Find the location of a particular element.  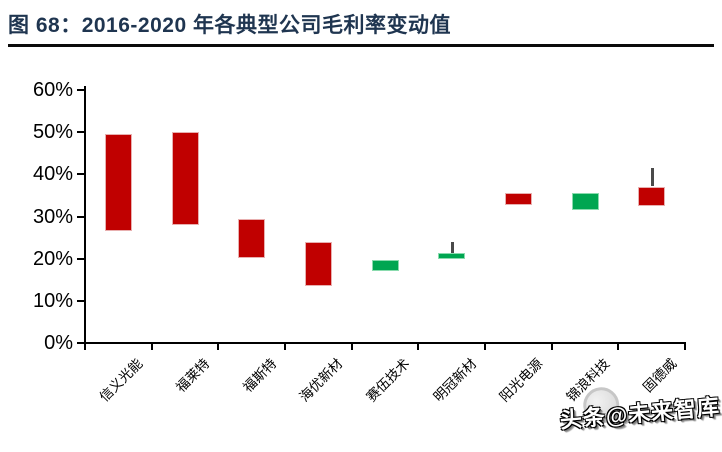

x-axis-line is located at coordinates (385, 343).